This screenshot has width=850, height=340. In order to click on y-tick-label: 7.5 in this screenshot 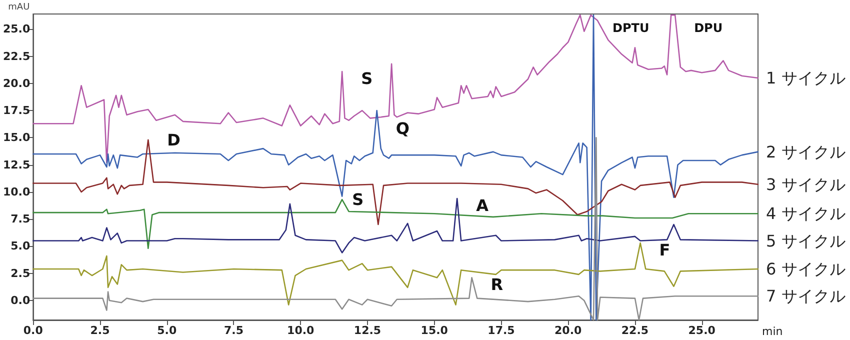, I will do `click(20, 219)`.